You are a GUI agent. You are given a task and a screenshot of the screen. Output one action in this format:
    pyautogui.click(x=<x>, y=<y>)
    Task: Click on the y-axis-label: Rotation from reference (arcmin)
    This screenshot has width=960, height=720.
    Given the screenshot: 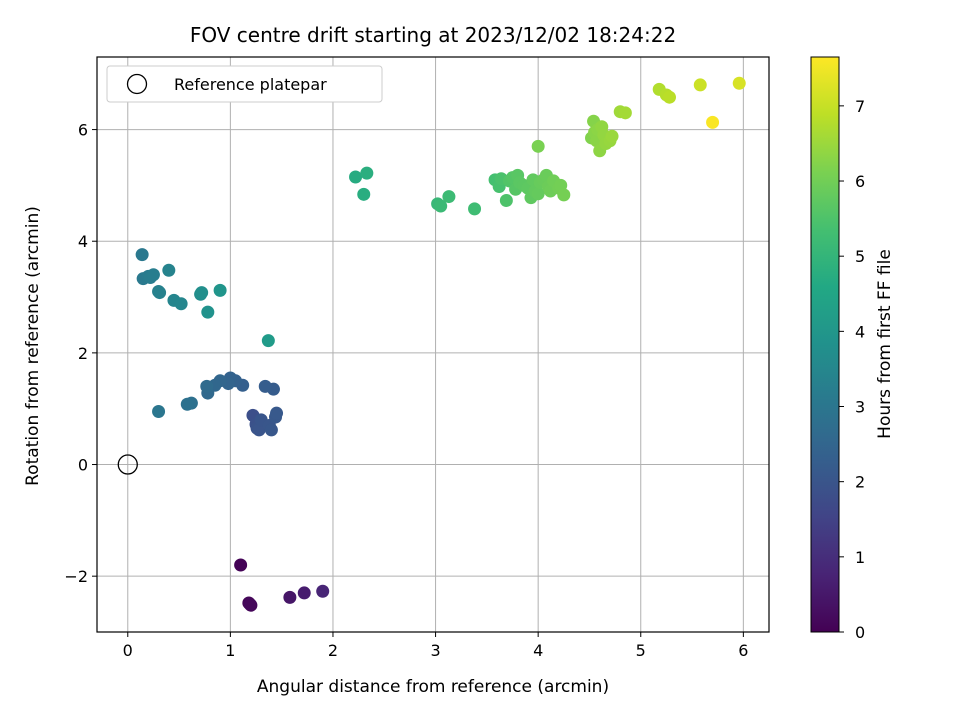 What is the action you would take?
    pyautogui.click(x=33, y=346)
    